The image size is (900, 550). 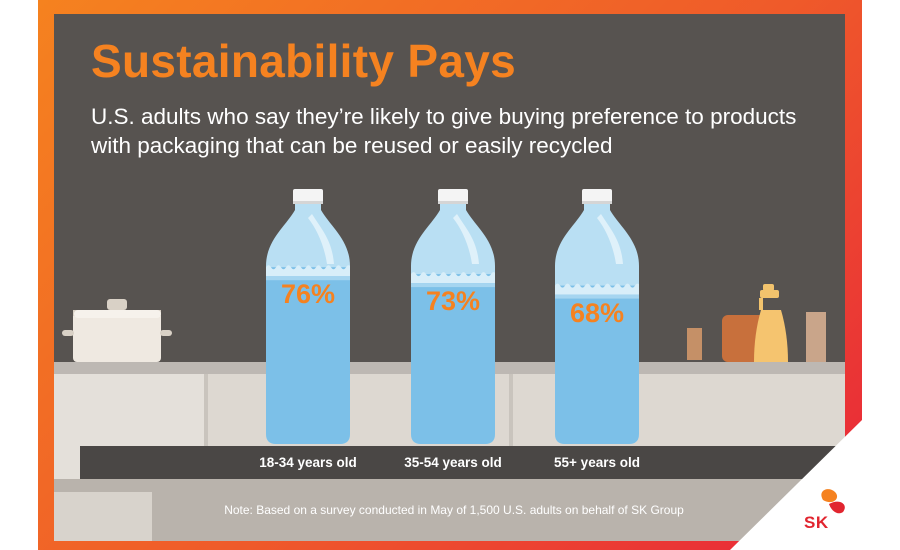 I want to click on kitchen-jars-illustration, so click(x=756, y=323).